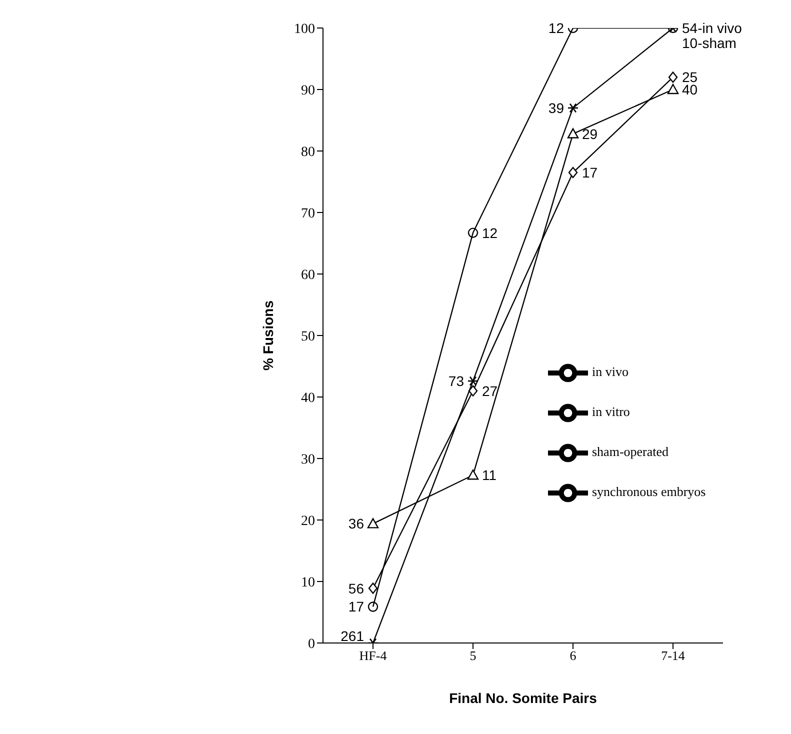 The image size is (791, 734). What do you see at coordinates (573, 656) in the screenshot?
I see `x-tick-label: 6` at bounding box center [573, 656].